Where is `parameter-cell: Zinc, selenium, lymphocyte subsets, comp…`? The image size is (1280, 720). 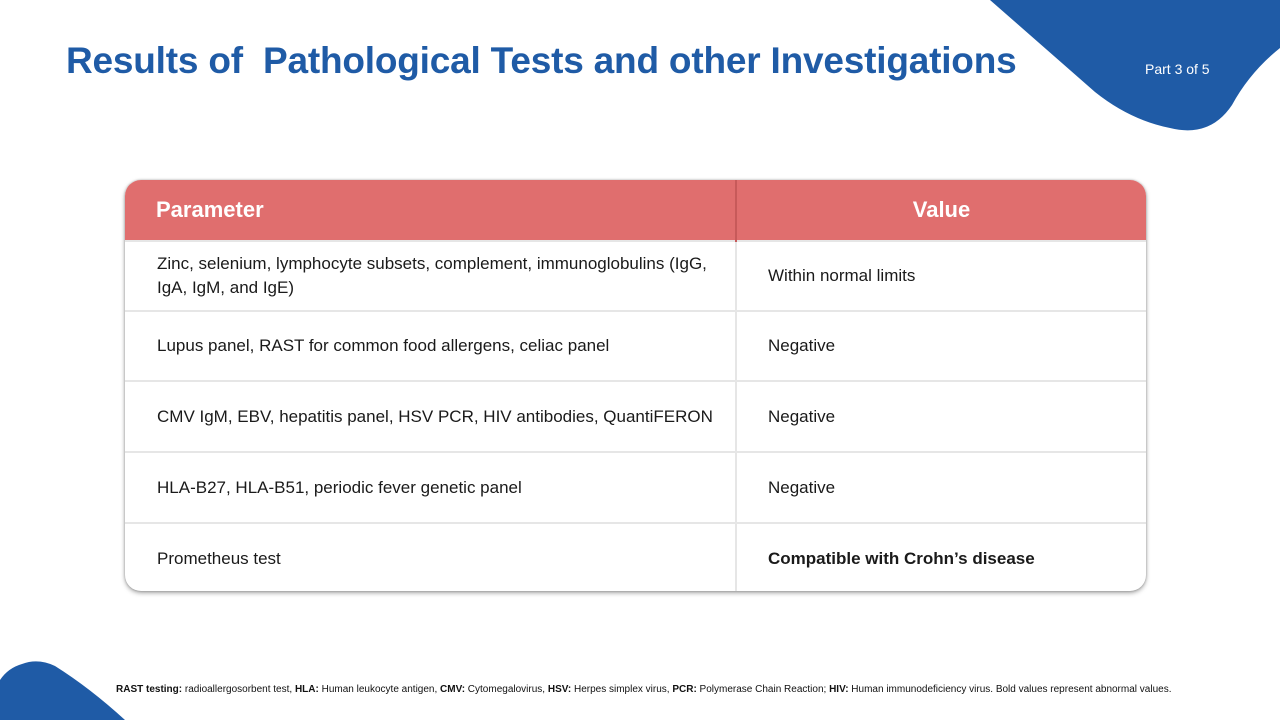
parameter-cell: Zinc, selenium, lymphocyte subsets, comp… is located at coordinates (430, 275).